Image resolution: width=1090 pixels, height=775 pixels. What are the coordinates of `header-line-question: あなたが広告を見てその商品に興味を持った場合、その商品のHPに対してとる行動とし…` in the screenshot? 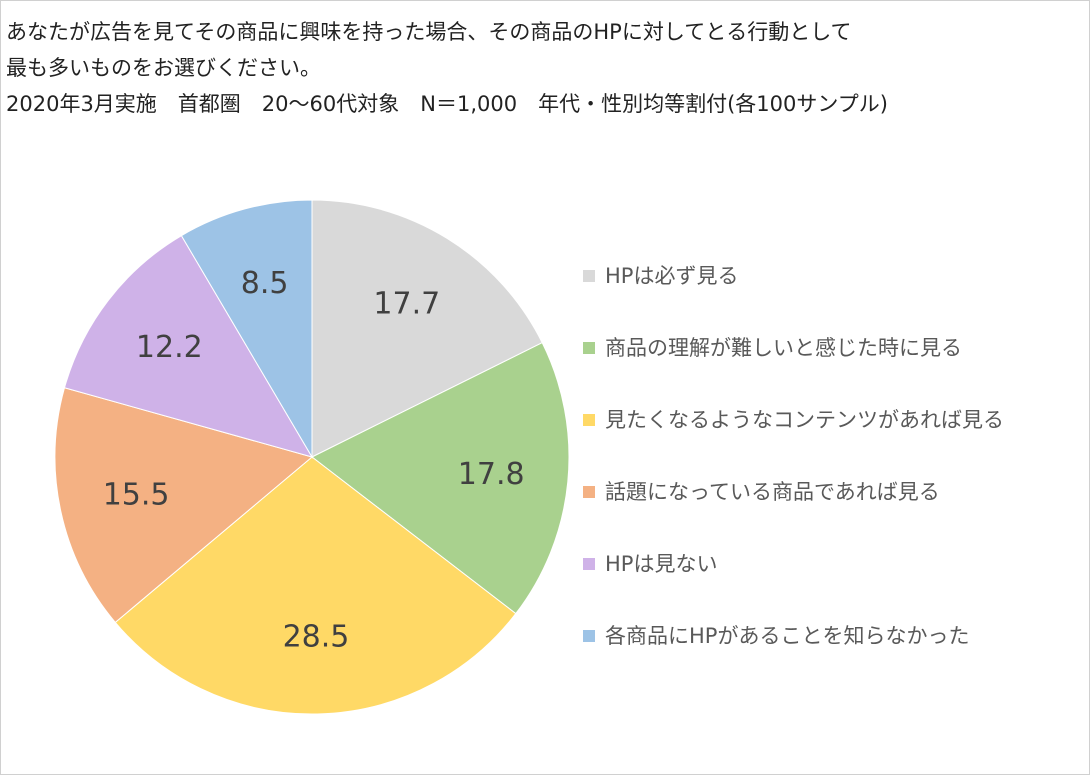 It's located at (429, 32).